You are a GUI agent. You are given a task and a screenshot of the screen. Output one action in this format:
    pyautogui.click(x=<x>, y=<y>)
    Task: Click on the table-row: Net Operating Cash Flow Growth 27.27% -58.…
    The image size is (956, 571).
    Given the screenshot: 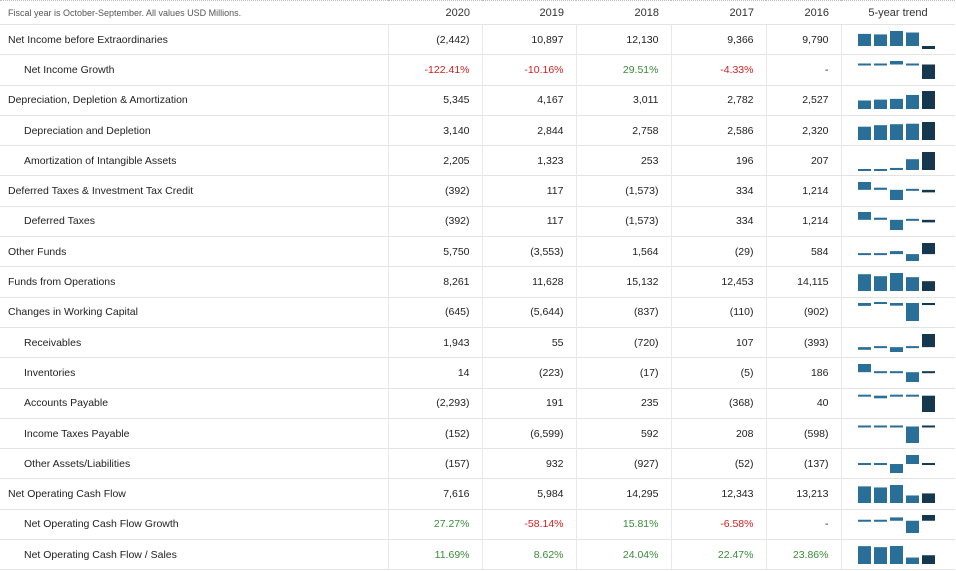 What is the action you would take?
    pyautogui.click(x=477, y=524)
    